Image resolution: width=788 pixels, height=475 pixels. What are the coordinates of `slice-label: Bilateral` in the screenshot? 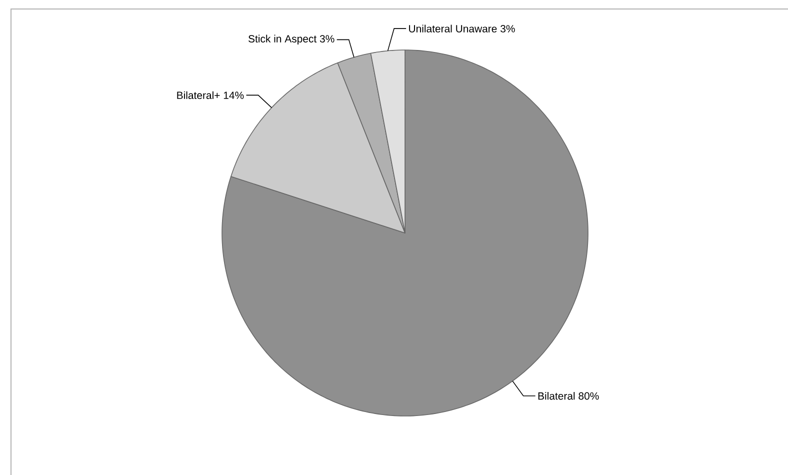 It's located at (556, 396).